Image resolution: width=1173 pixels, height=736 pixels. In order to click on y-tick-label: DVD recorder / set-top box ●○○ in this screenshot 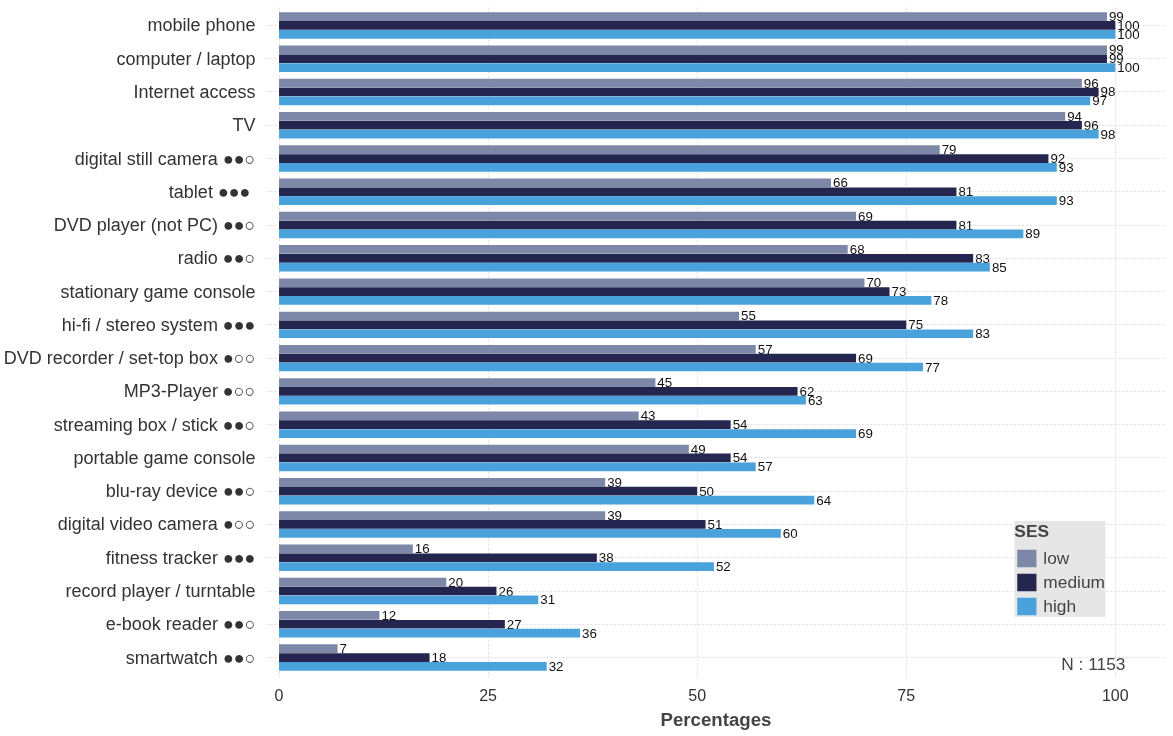, I will do `click(129, 358)`.